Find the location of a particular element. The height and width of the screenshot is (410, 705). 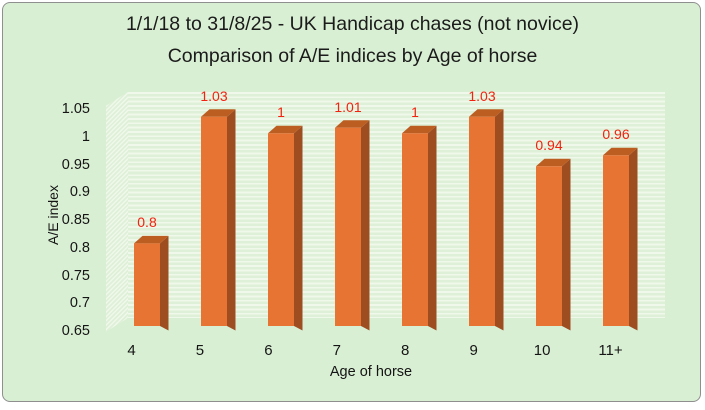

y-tick-label: 0.85 is located at coordinates (75, 220).